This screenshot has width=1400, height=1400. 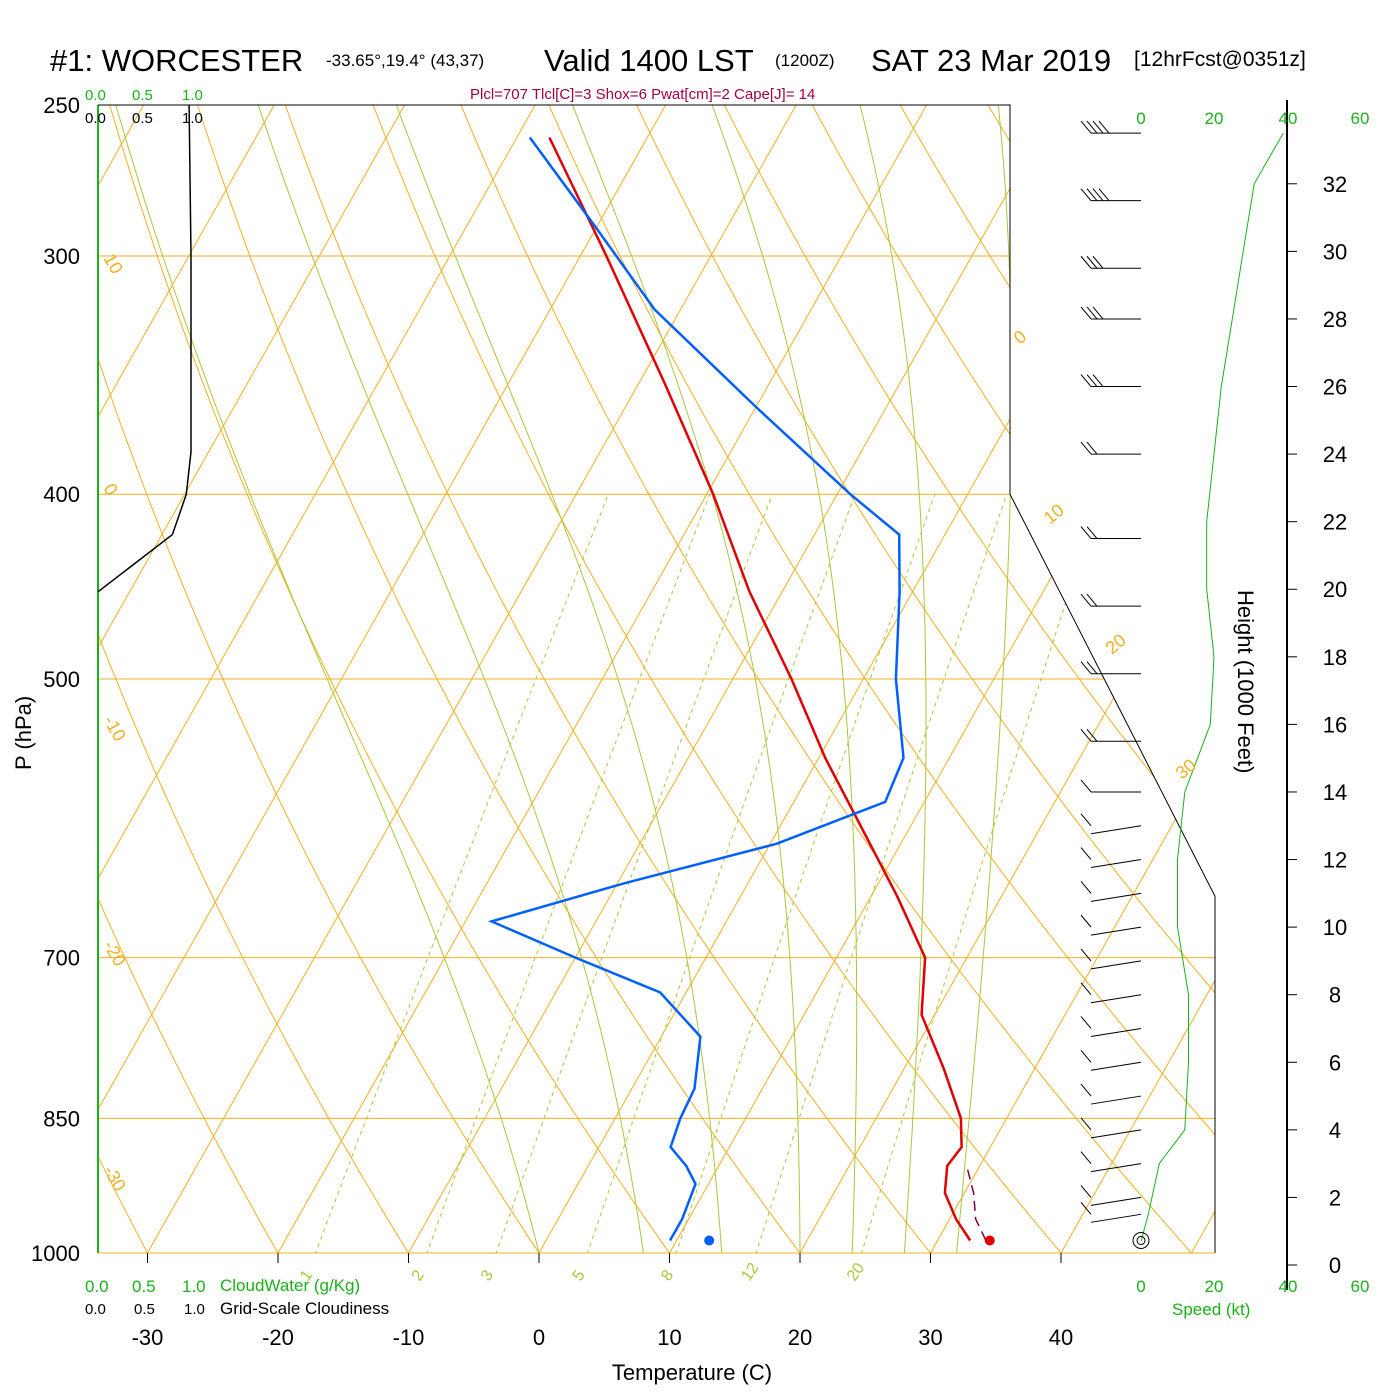 I want to click on speed-top-tick-1: 20, so click(x=1214, y=118).